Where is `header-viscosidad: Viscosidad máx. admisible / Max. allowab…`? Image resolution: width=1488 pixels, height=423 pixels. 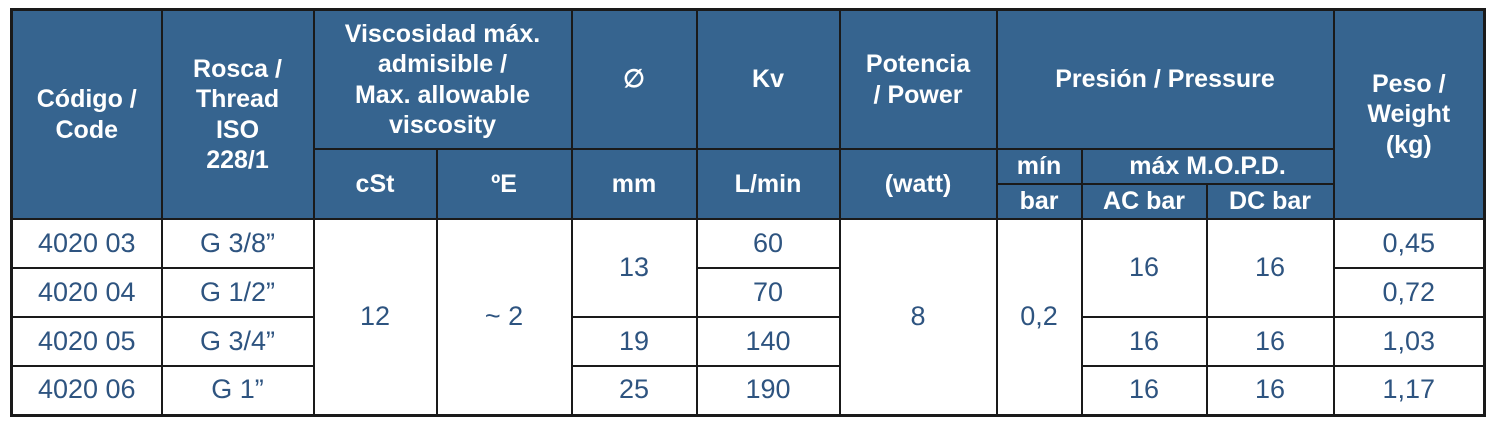 header-viscosidad: Viscosidad máx. admisible / Max. allowab… is located at coordinates (442, 79).